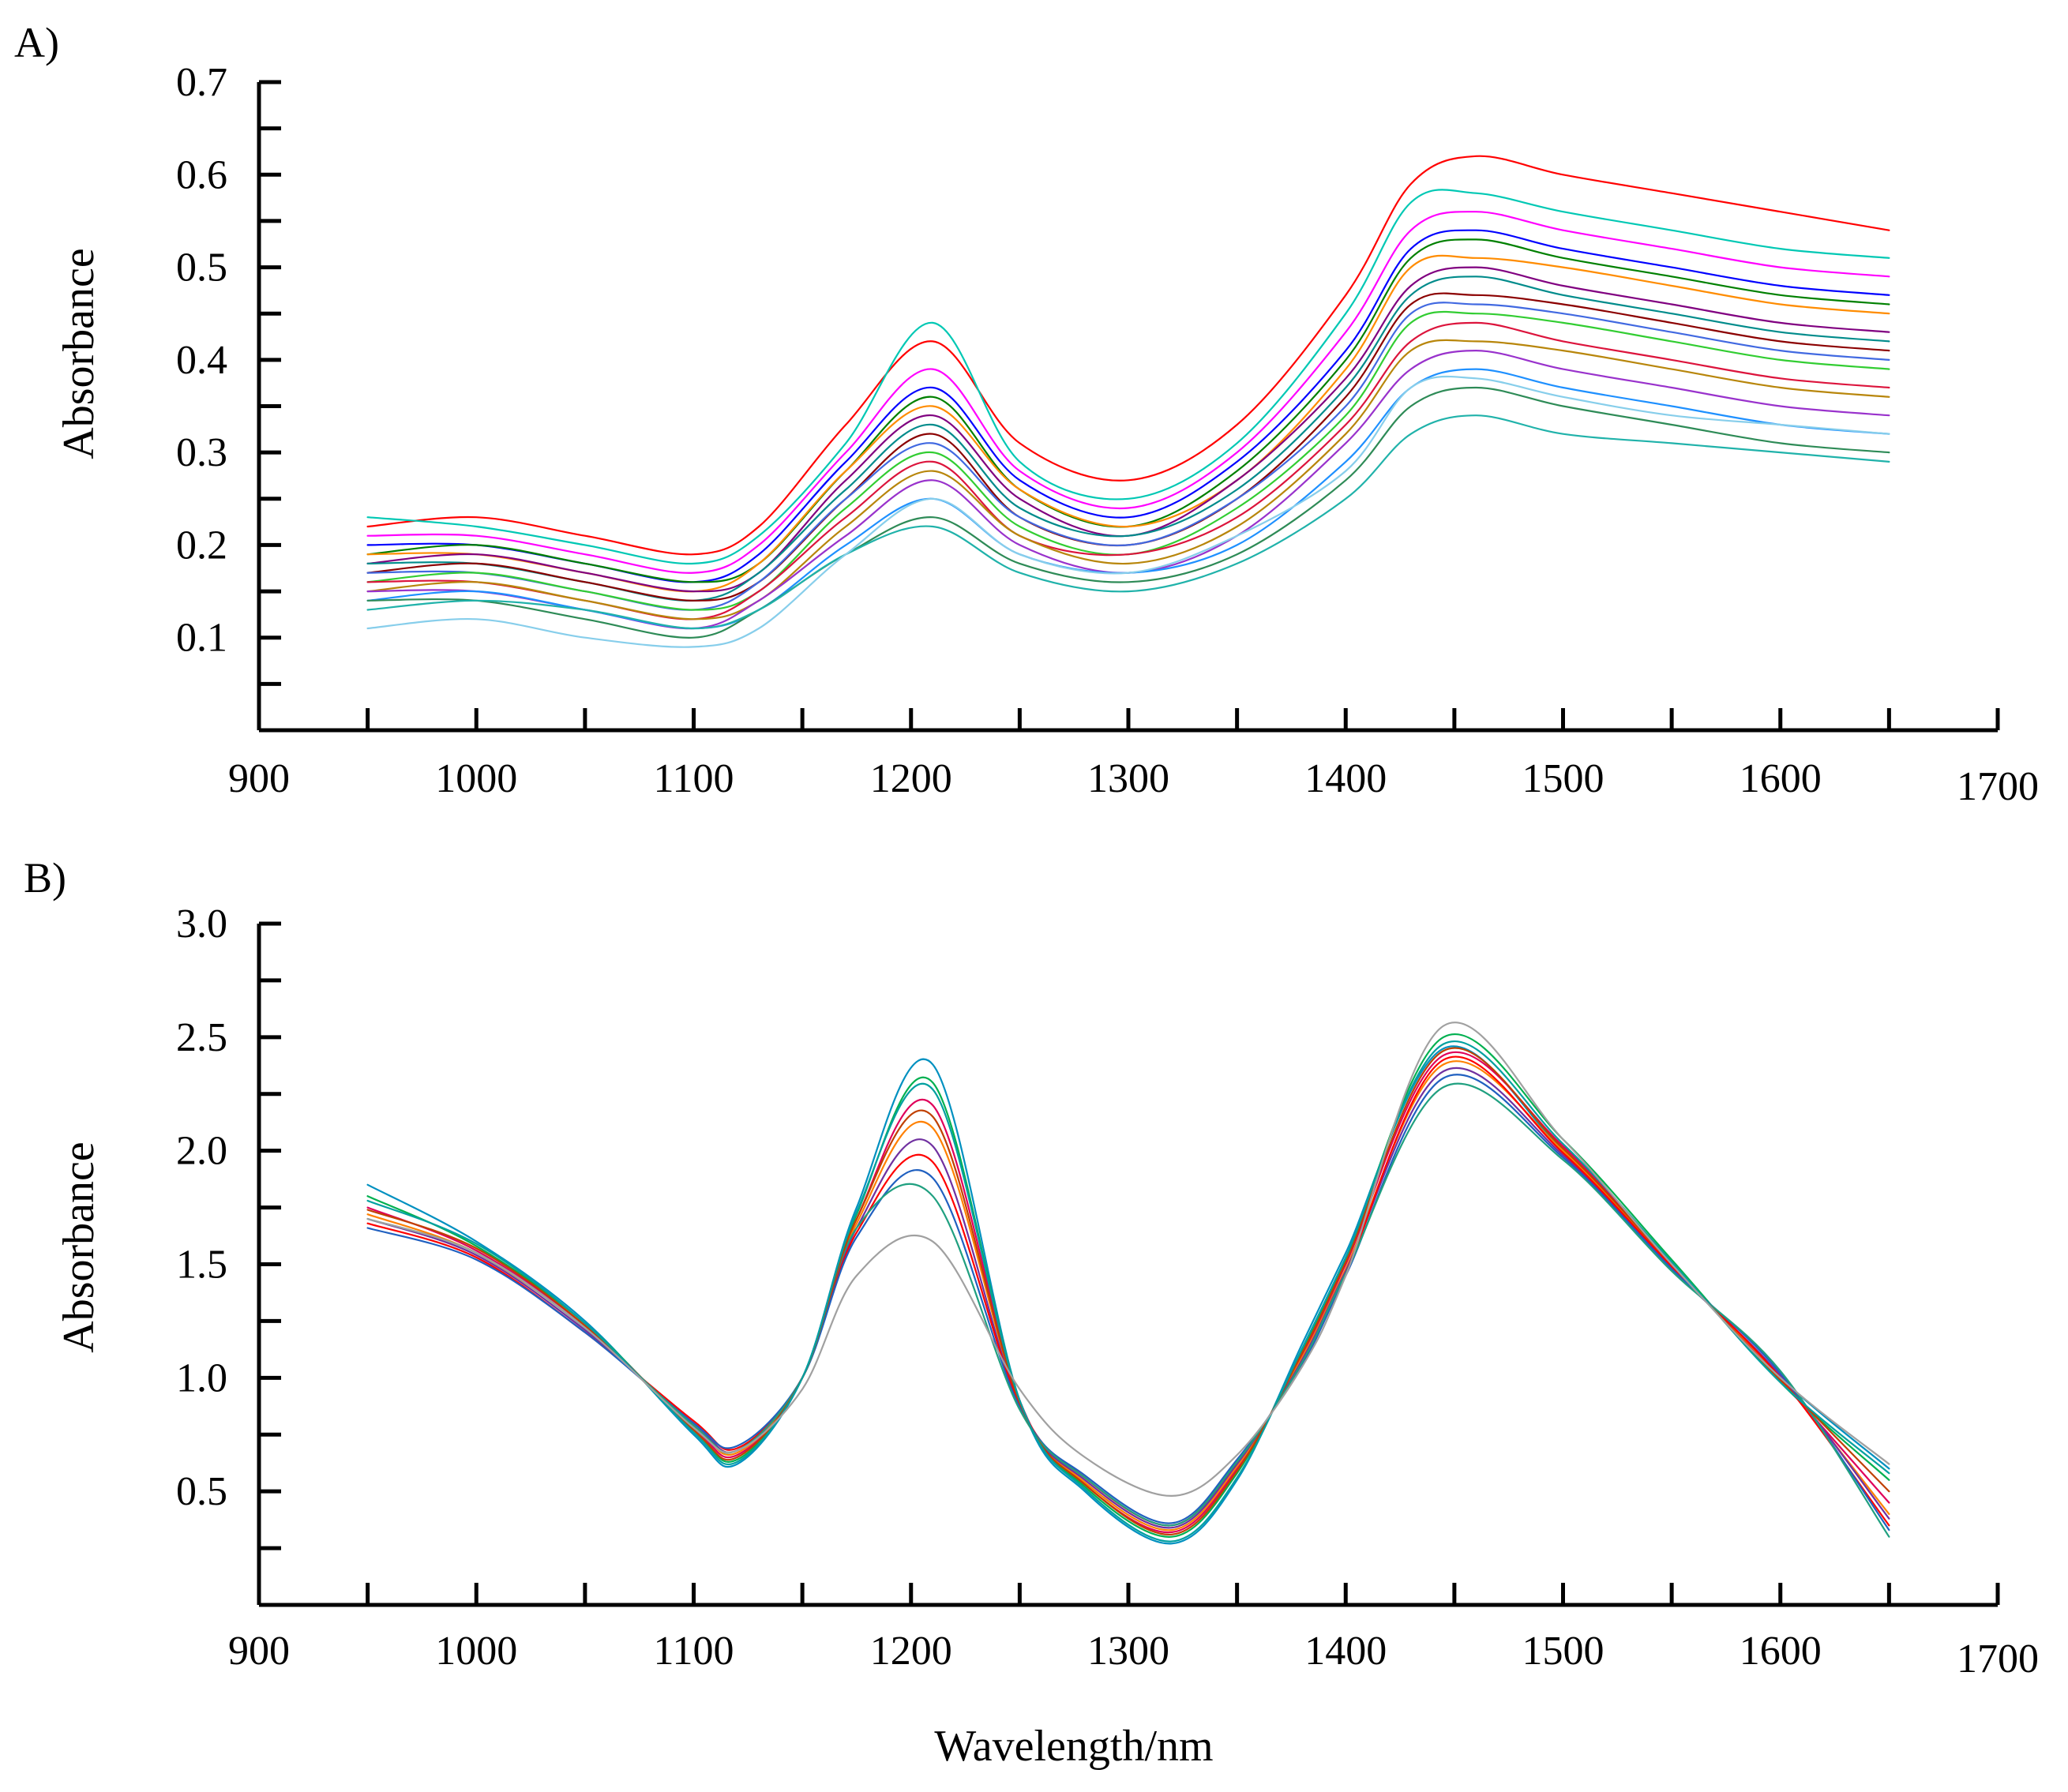 The width and height of the screenshot is (2068, 1792). I want to click on panel-a-spectrum-lower-4-line, so click(1128, 512).